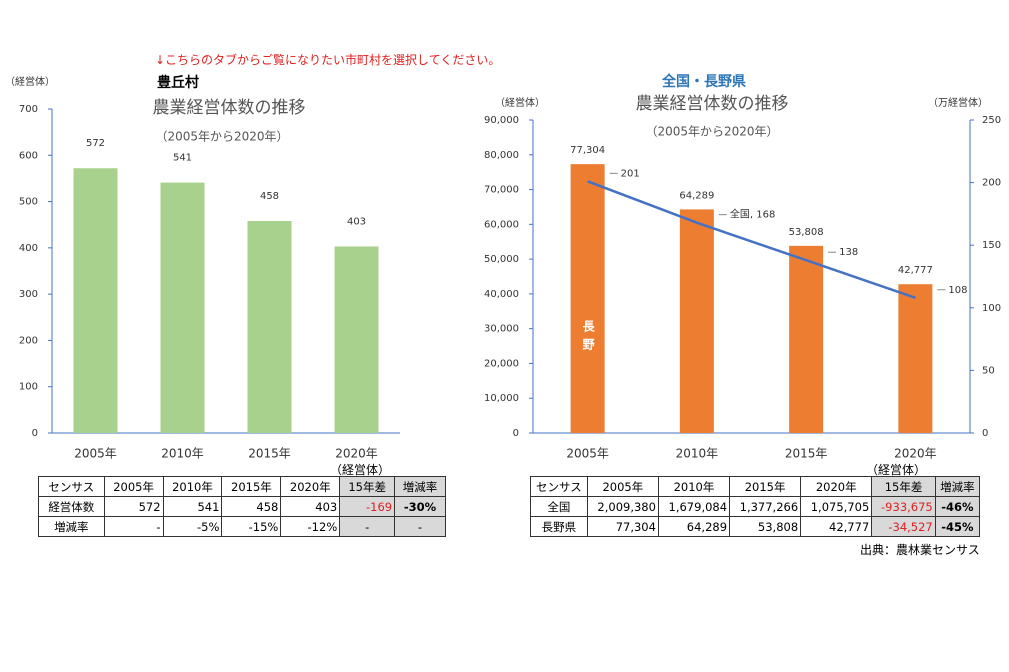  Describe the element at coordinates (28, 155) in the screenshot. I see `y-tick-label: 600` at that location.